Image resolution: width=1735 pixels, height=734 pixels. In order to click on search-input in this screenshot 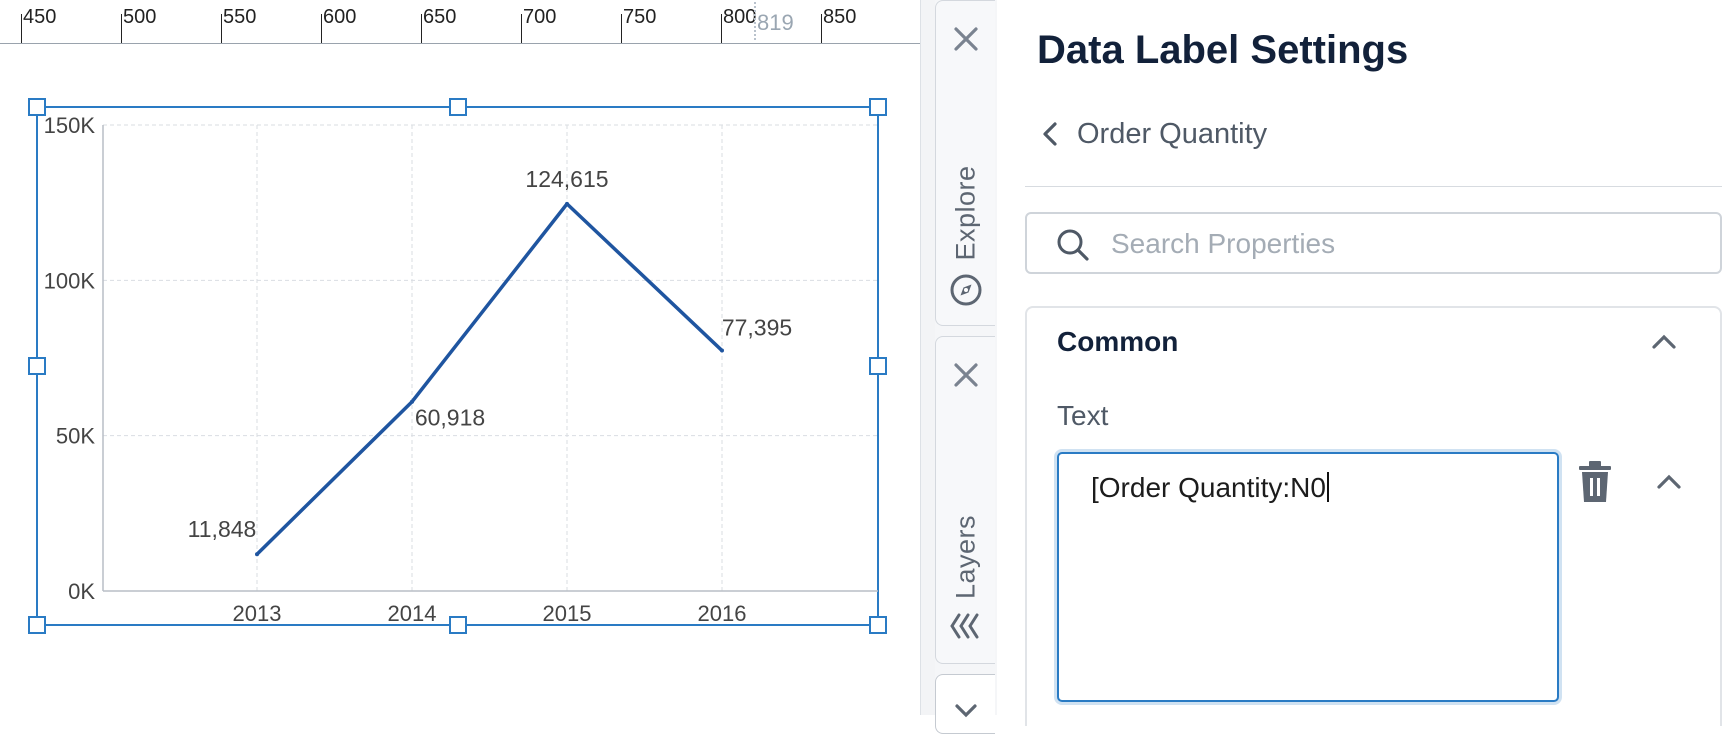, I will do `click(1401, 244)`.